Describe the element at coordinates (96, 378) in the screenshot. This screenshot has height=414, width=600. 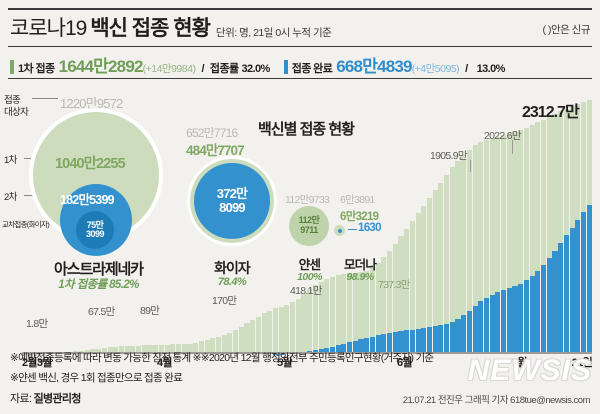
I see `footnote-line-2: ※얀센 백신, 경우 1회 접종만으로 접종 완료` at that location.